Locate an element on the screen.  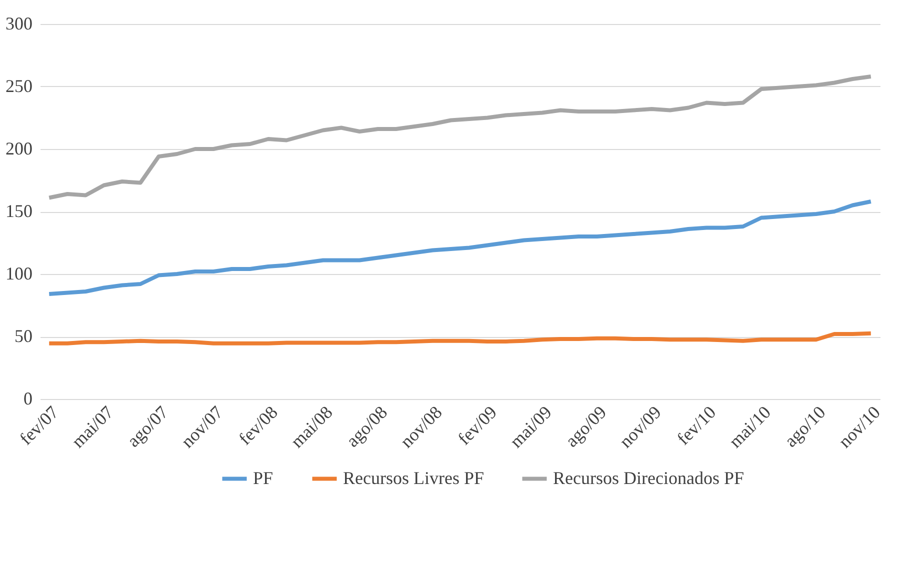
legend-label: Recursos Direcionados PF is located at coordinates (648, 478).